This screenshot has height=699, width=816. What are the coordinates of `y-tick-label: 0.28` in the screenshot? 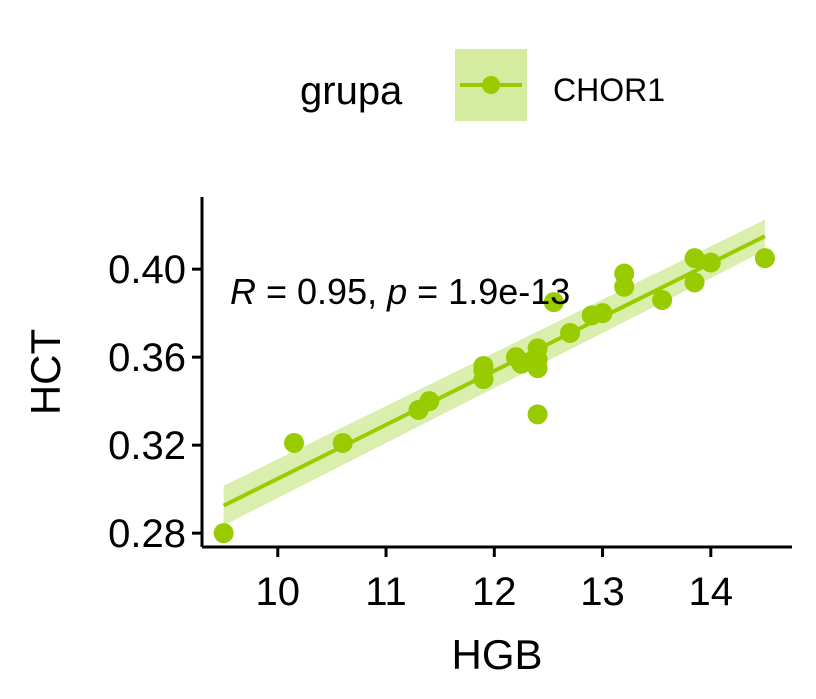 It's located at (147, 534).